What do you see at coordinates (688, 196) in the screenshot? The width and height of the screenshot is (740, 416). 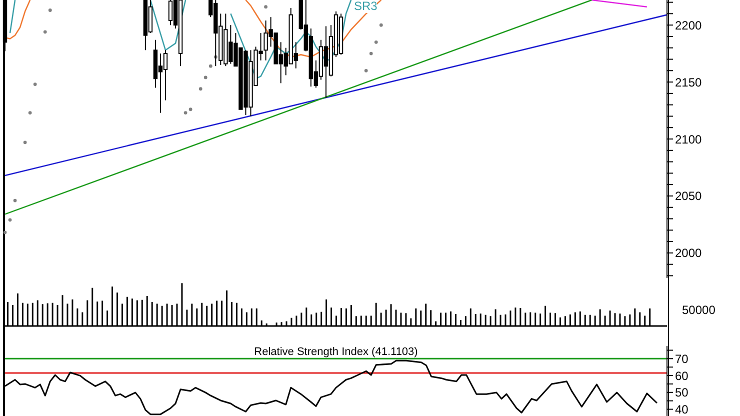 I see `y-tick-label: 2050` at bounding box center [688, 196].